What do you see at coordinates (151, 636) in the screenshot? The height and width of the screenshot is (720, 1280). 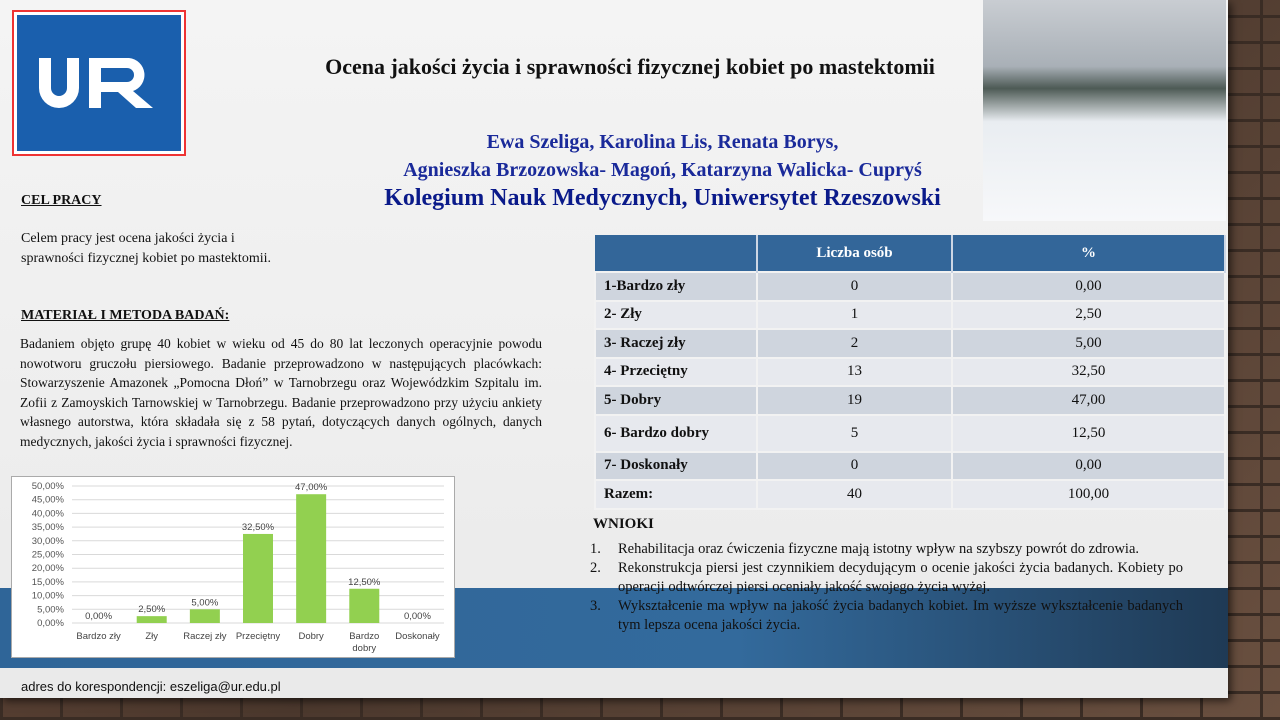 I see `x-tick-label: Zły` at bounding box center [151, 636].